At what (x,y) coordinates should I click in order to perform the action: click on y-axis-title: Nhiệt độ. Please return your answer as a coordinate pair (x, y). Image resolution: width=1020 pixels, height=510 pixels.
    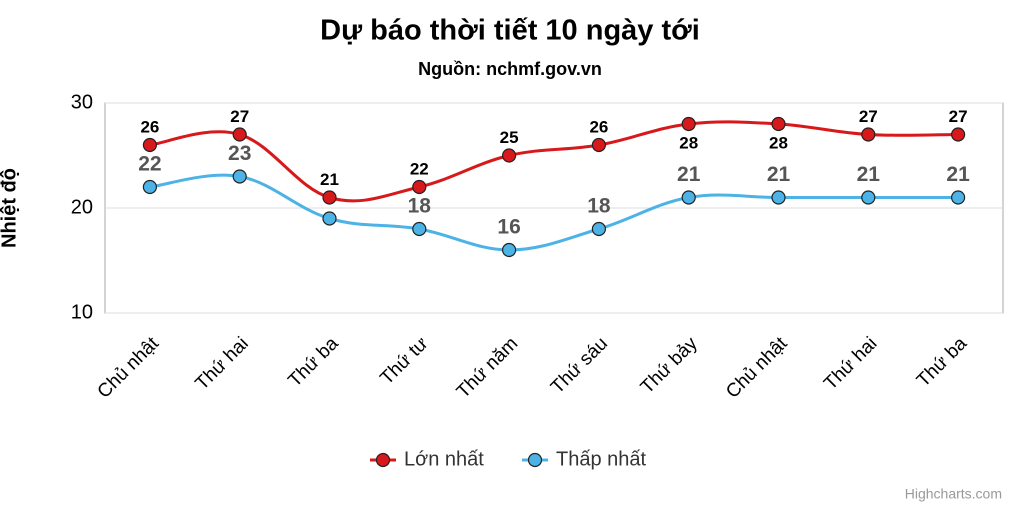
    Looking at the image, I should click on (10, 208).